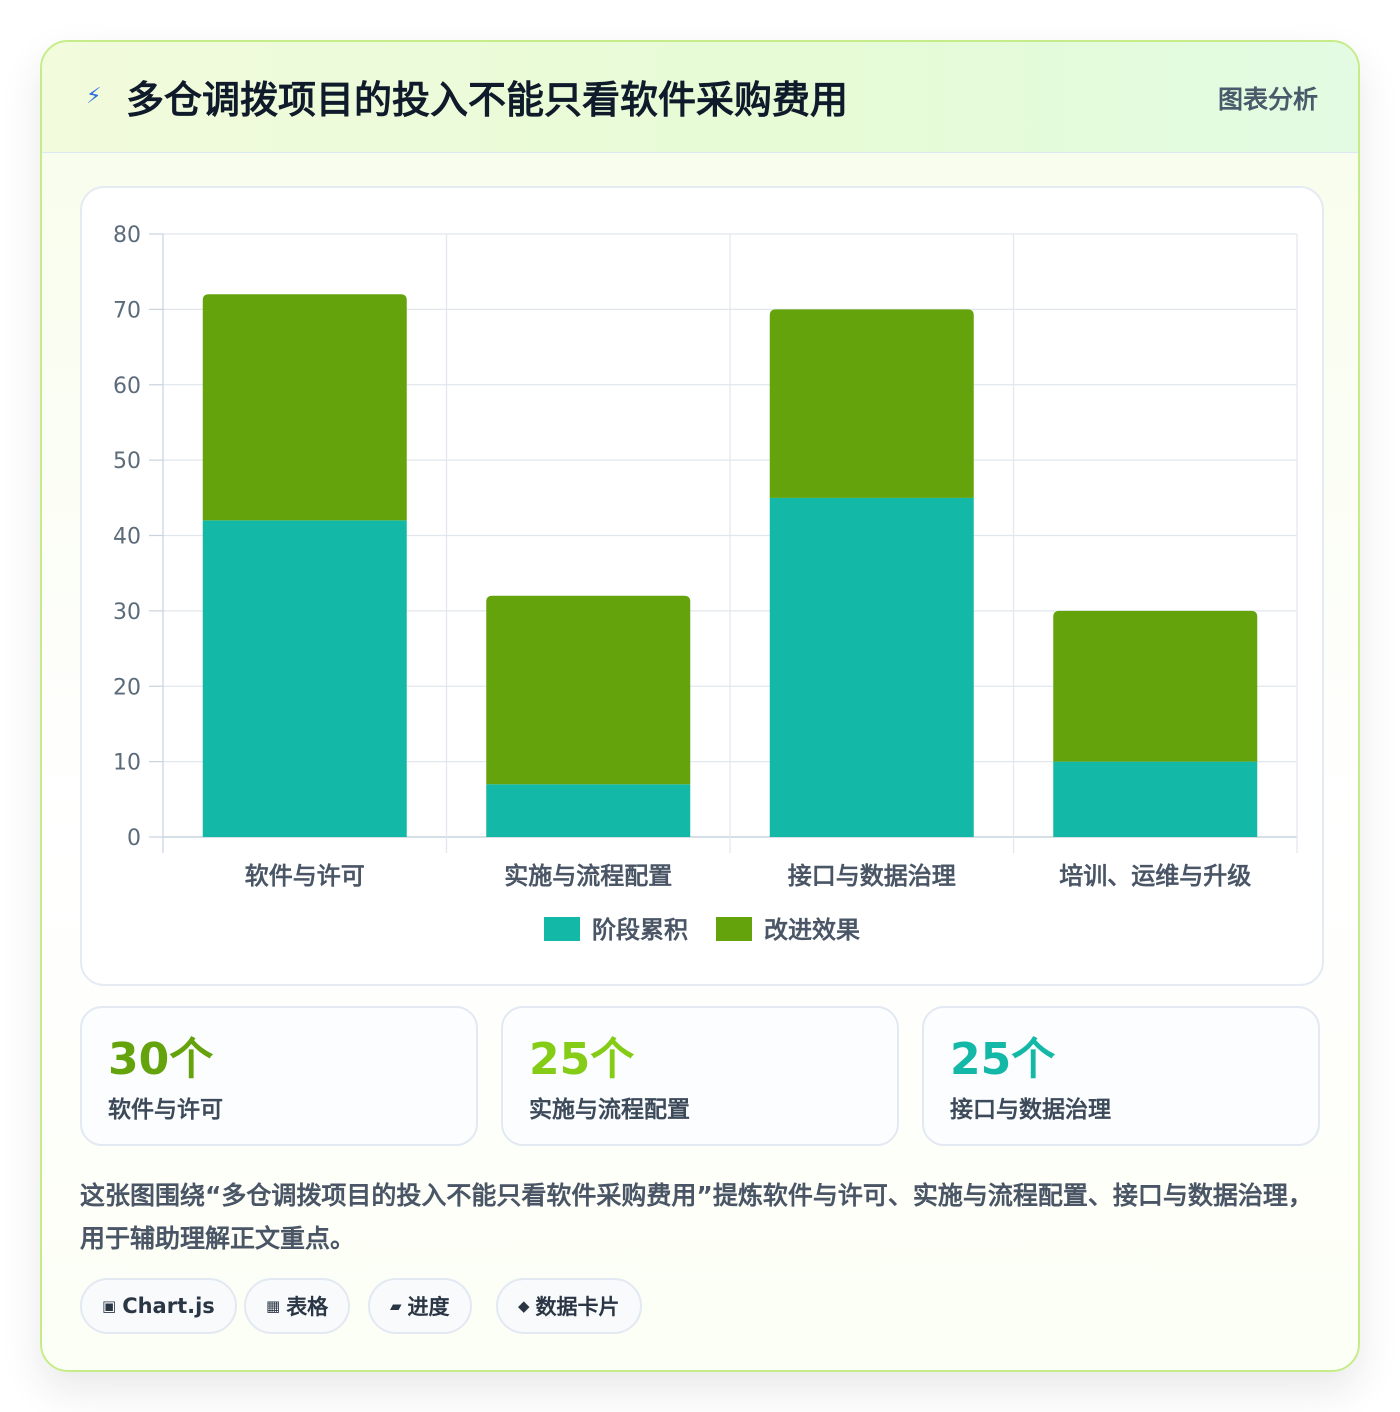  Describe the element at coordinates (305, 876) in the screenshot. I see `x-category-label: 软件与许可` at that location.